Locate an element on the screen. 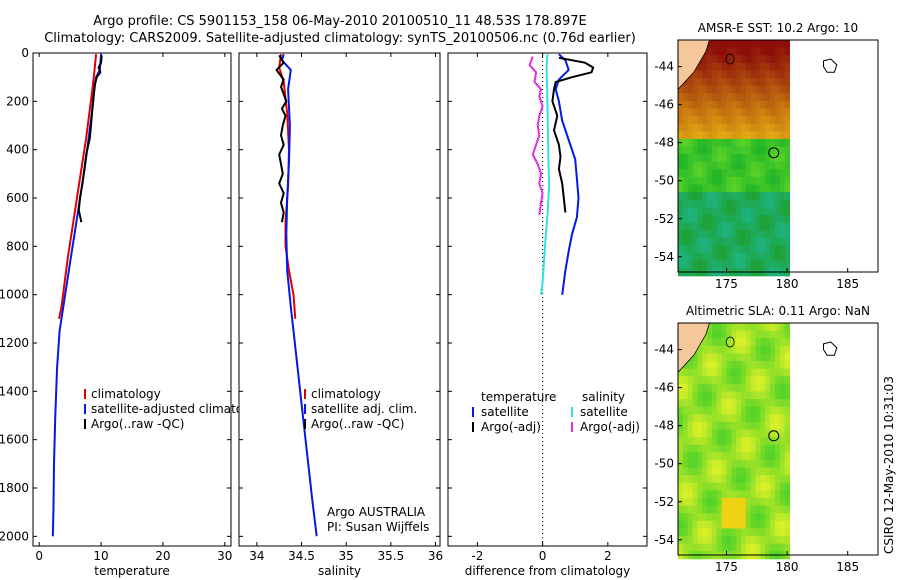 This screenshot has width=900, height=580. series-line-cyan is located at coordinates (545, 174).